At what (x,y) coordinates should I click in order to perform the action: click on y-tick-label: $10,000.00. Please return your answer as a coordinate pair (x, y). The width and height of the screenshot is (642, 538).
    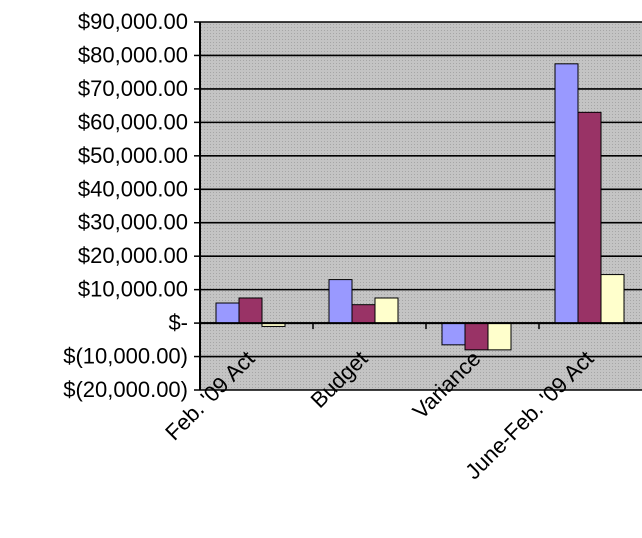
    Looking at the image, I should click on (133, 289).